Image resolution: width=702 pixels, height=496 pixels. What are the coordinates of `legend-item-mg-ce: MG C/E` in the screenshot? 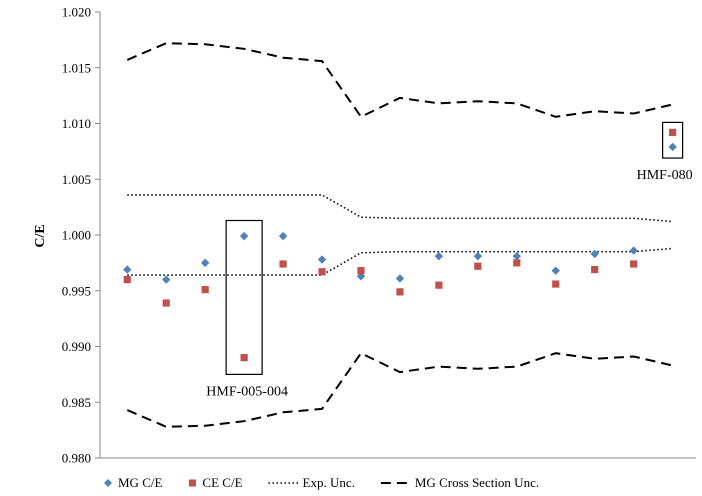 It's located at (133, 482).